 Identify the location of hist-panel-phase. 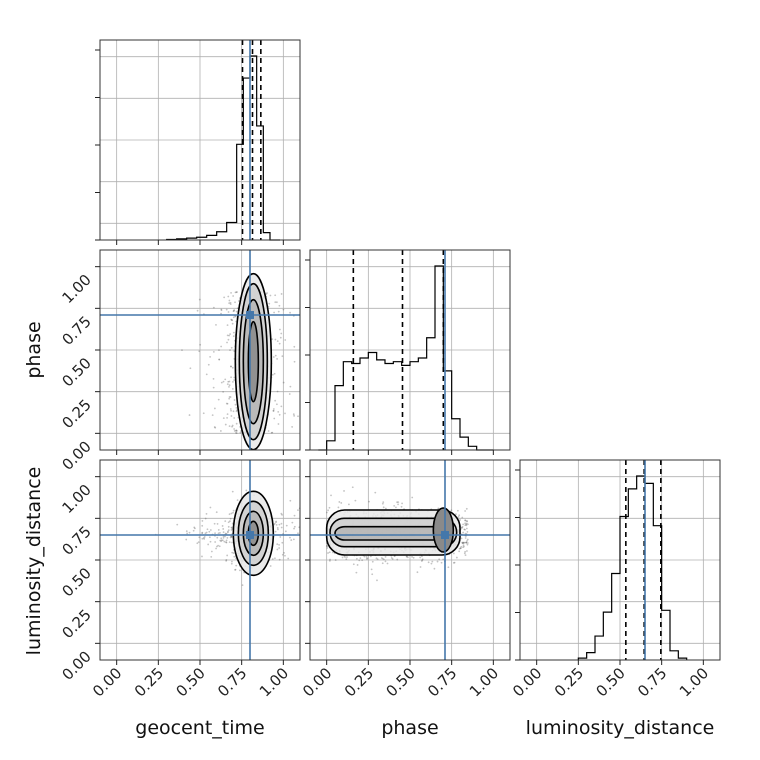
(408, 352).